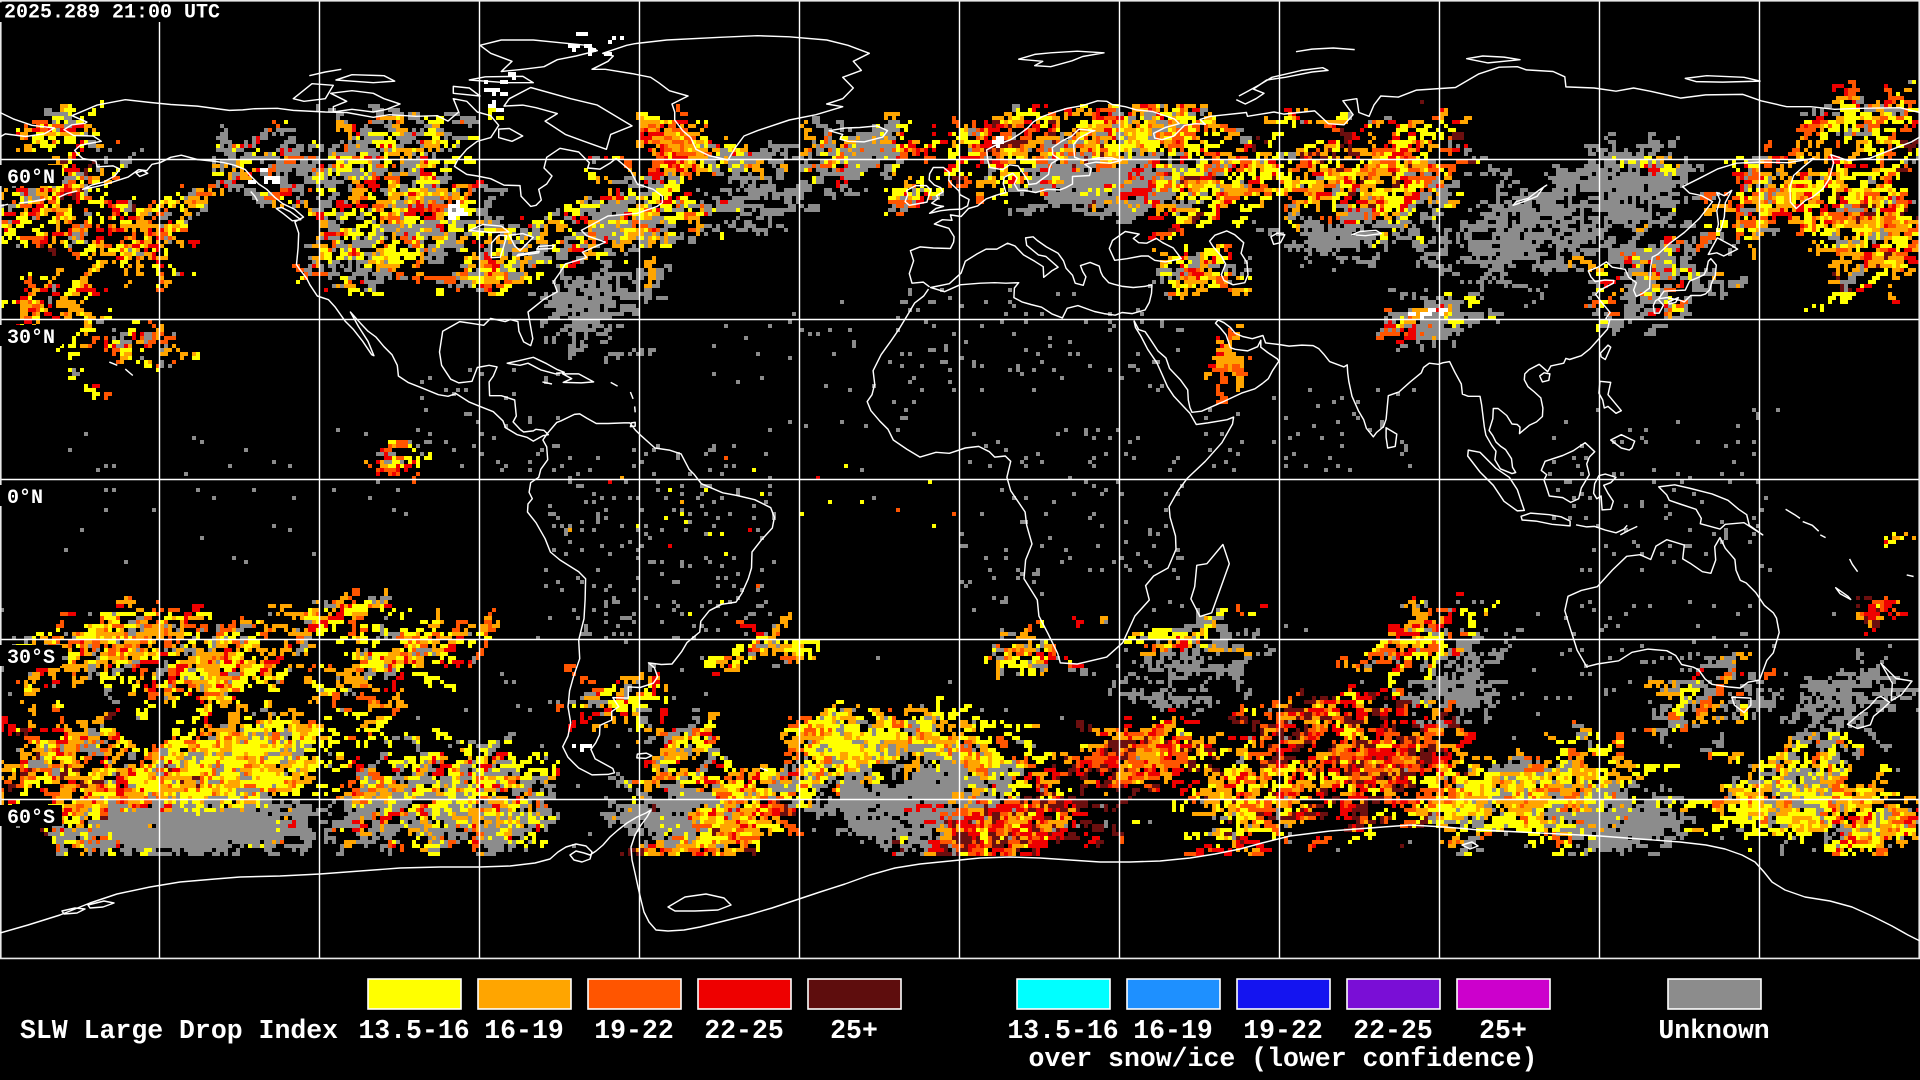 This screenshot has height=1080, width=1920. What do you see at coordinates (179, 1031) in the screenshot?
I see `svg-text: SLW Large Drop Index` at bounding box center [179, 1031].